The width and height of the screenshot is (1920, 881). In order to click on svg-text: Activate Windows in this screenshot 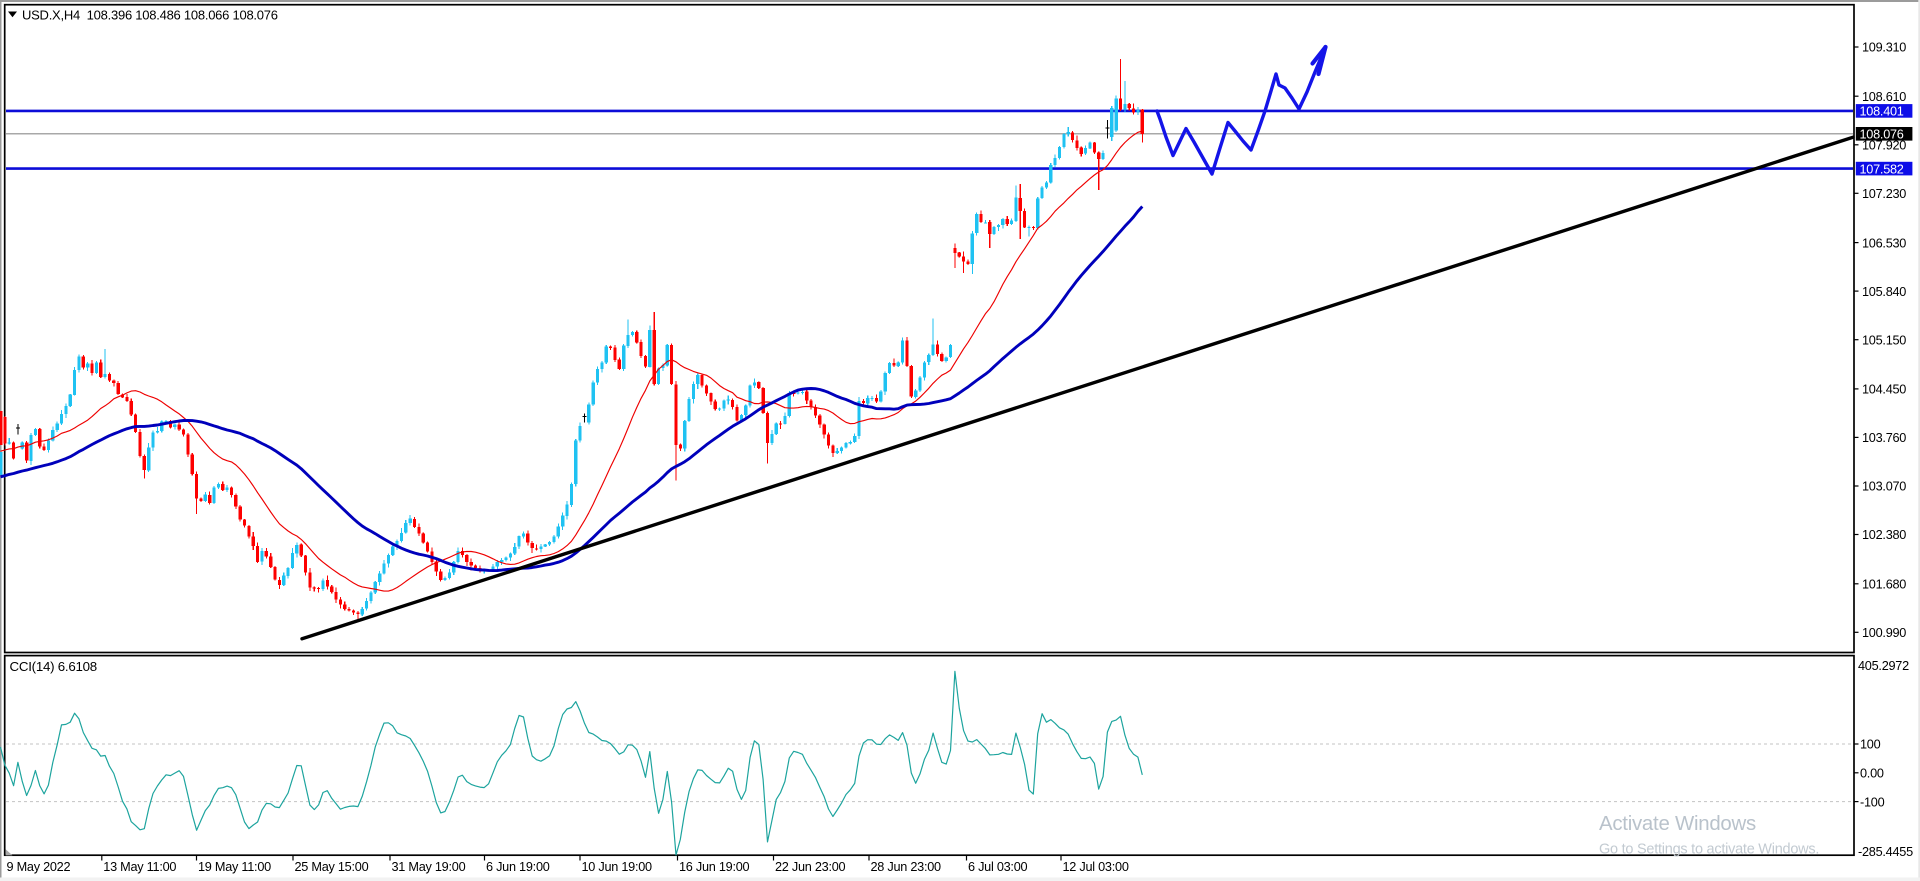, I will do `click(1677, 824)`.